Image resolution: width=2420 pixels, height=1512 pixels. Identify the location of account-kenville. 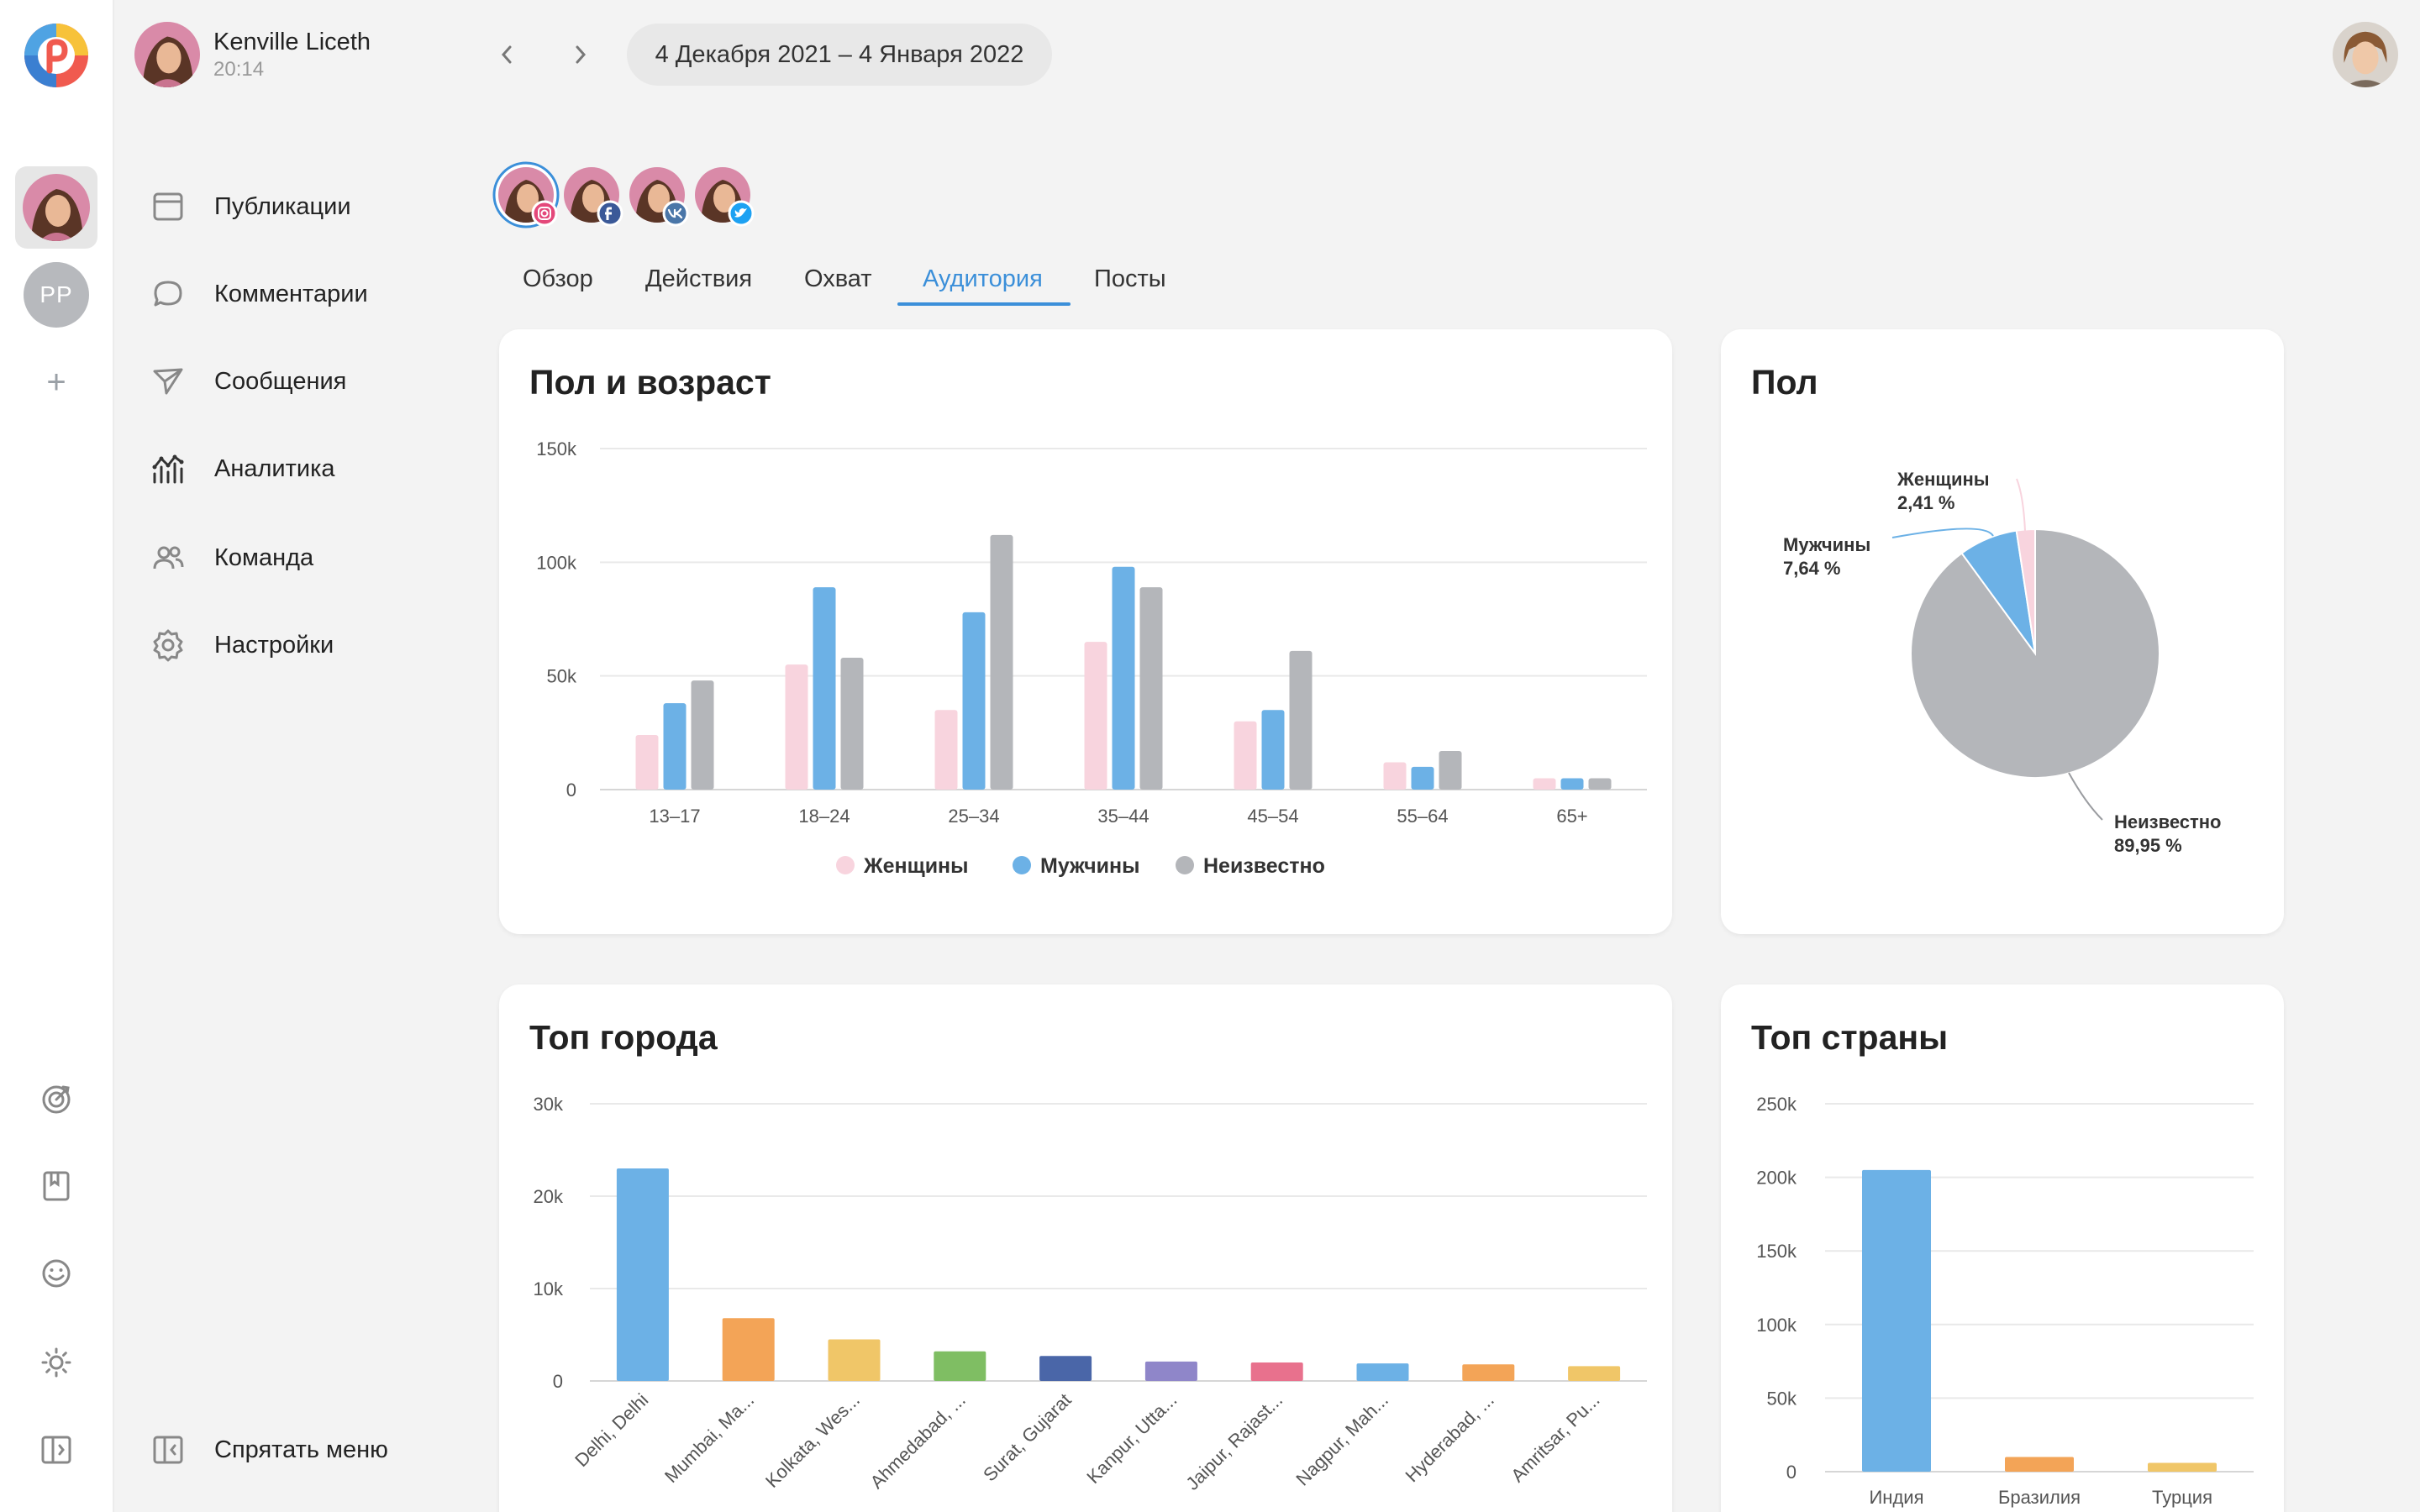
(56, 207).